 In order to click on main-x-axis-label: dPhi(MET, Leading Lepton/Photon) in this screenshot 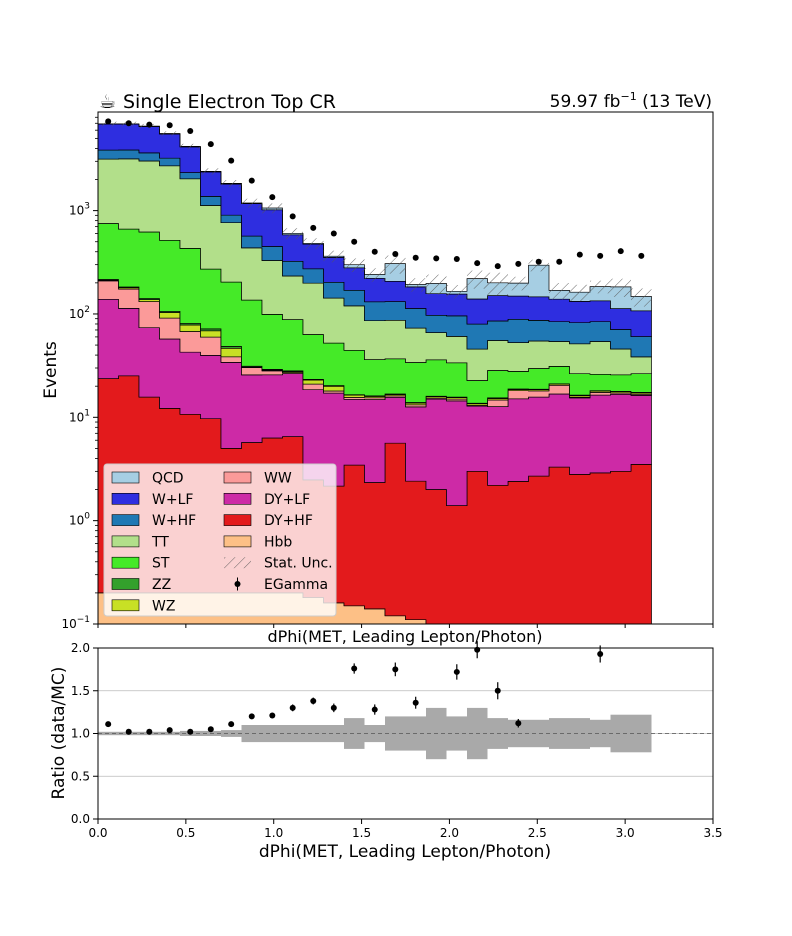, I will do `click(404, 636)`.